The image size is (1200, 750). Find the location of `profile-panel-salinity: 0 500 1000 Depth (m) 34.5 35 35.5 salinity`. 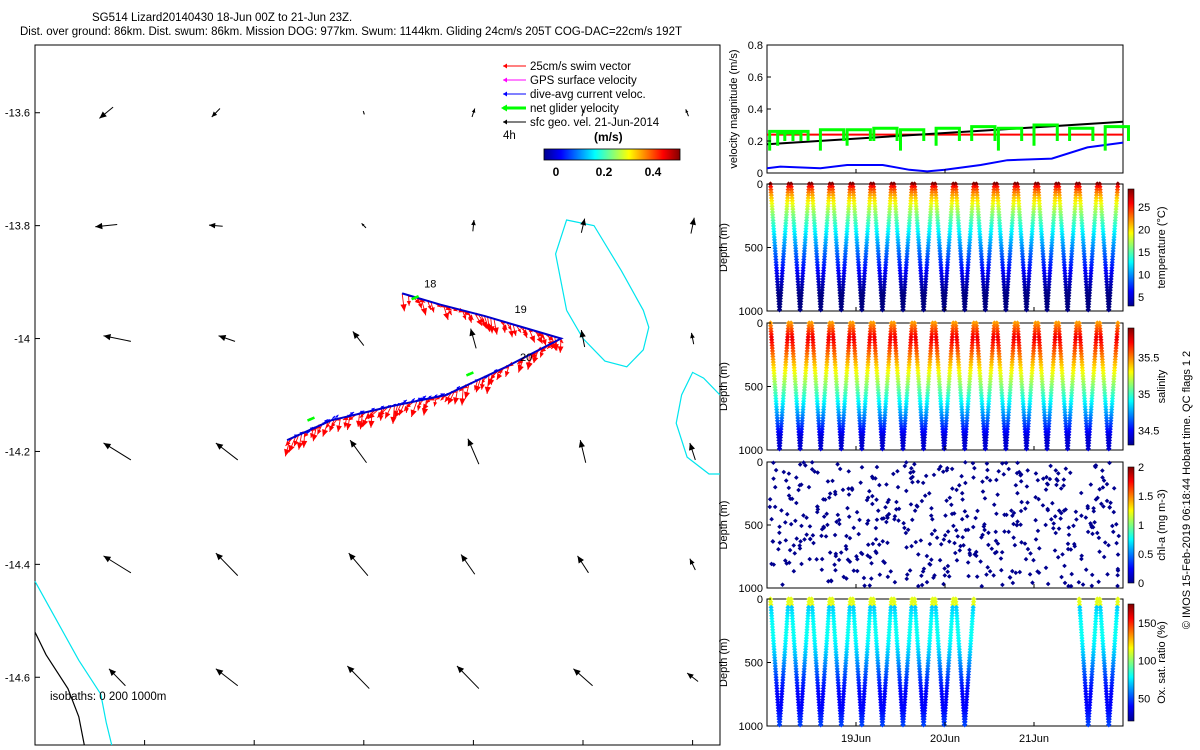

profile-panel-salinity: 0 500 1000 Depth (m) 34.5 35 35.5 salinity is located at coordinates (943, 387).